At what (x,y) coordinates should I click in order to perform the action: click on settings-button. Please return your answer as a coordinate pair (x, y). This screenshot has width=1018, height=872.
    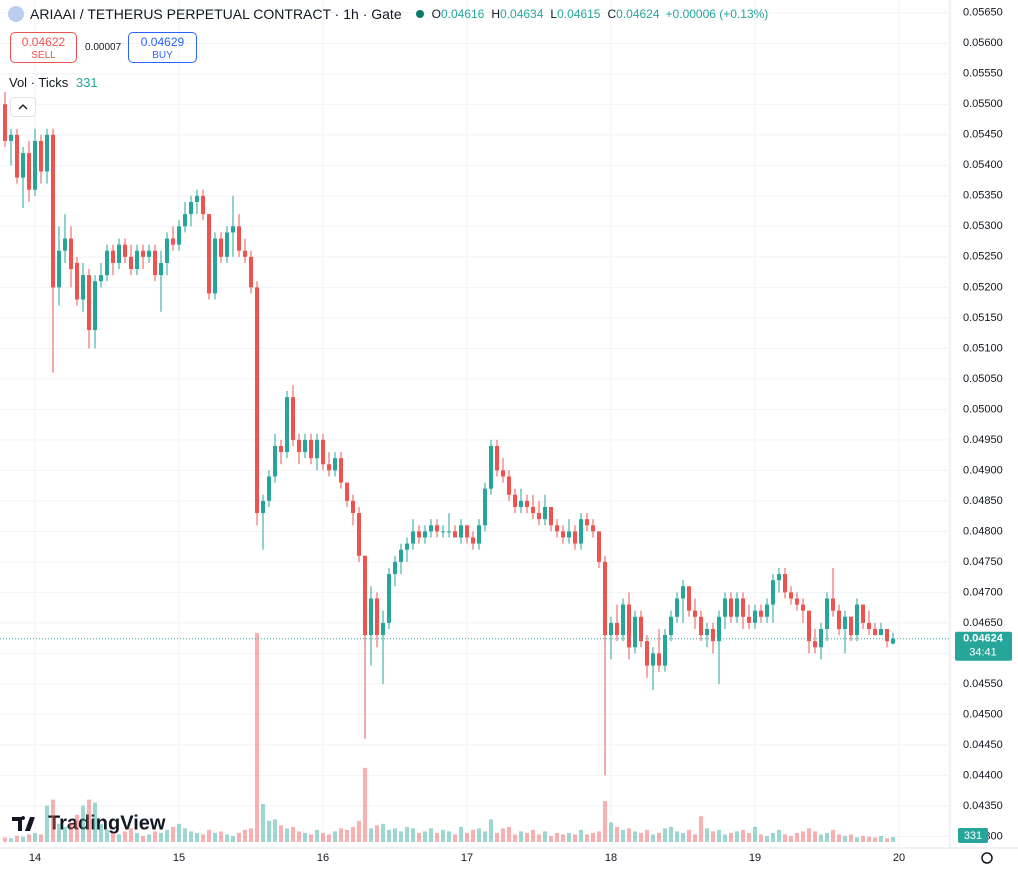
    Looking at the image, I should click on (987, 858).